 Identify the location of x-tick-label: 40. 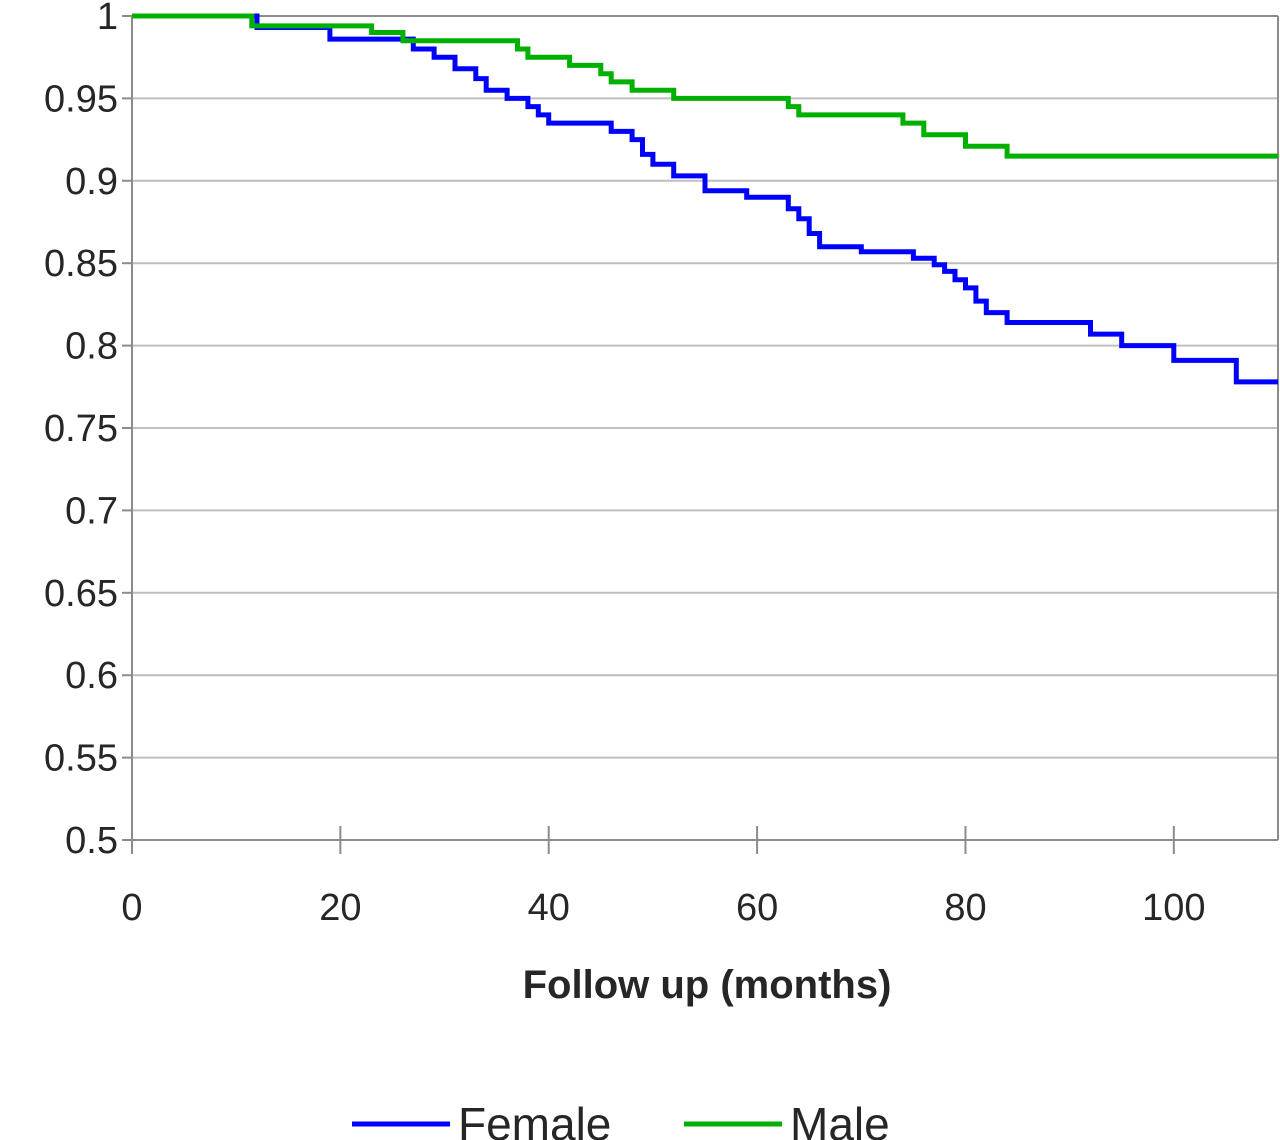
(549, 908).